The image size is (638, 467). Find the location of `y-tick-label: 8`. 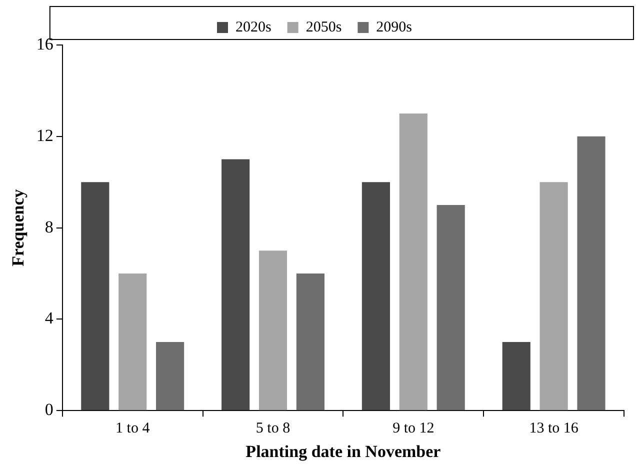

y-tick-label: 8 is located at coordinates (49, 226).